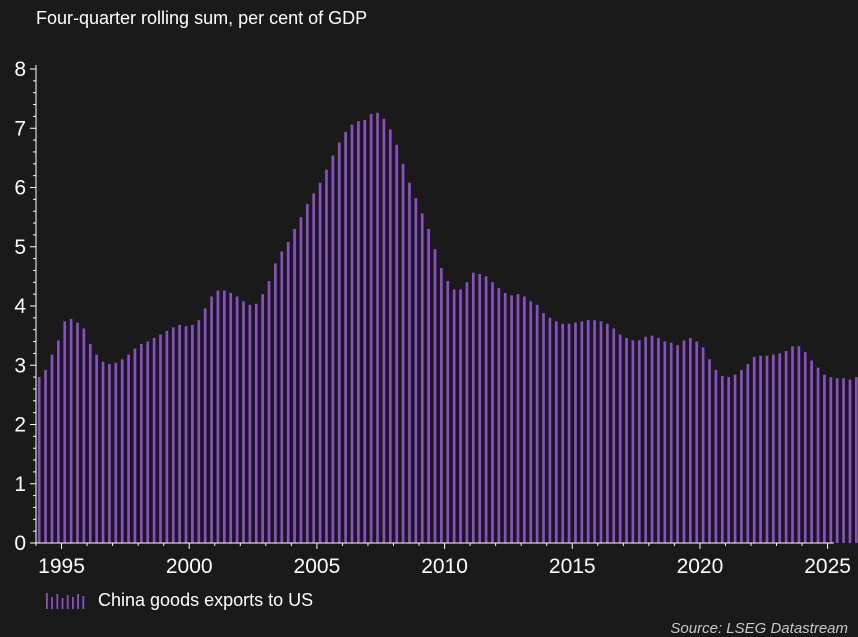 Image resolution: width=858 pixels, height=637 pixels. What do you see at coordinates (65, 600) in the screenshot?
I see `legend-swatch` at bounding box center [65, 600].